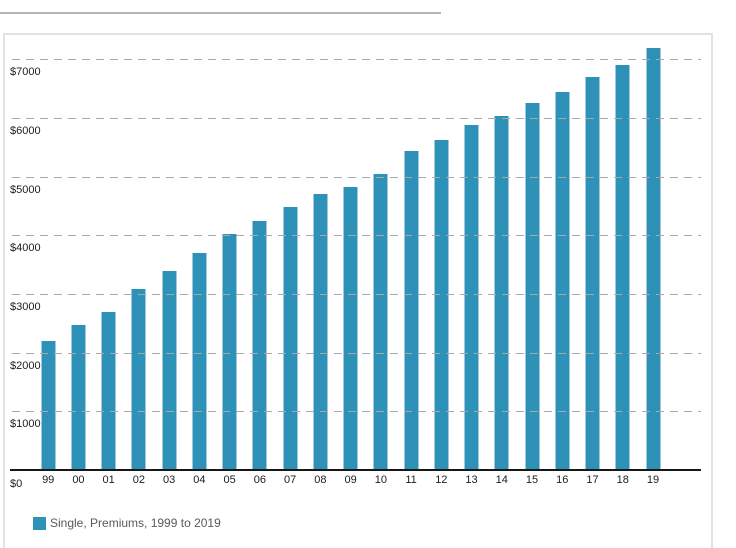 This screenshot has width=736, height=548. I want to click on x-tick-label-03: 03, so click(169, 480).